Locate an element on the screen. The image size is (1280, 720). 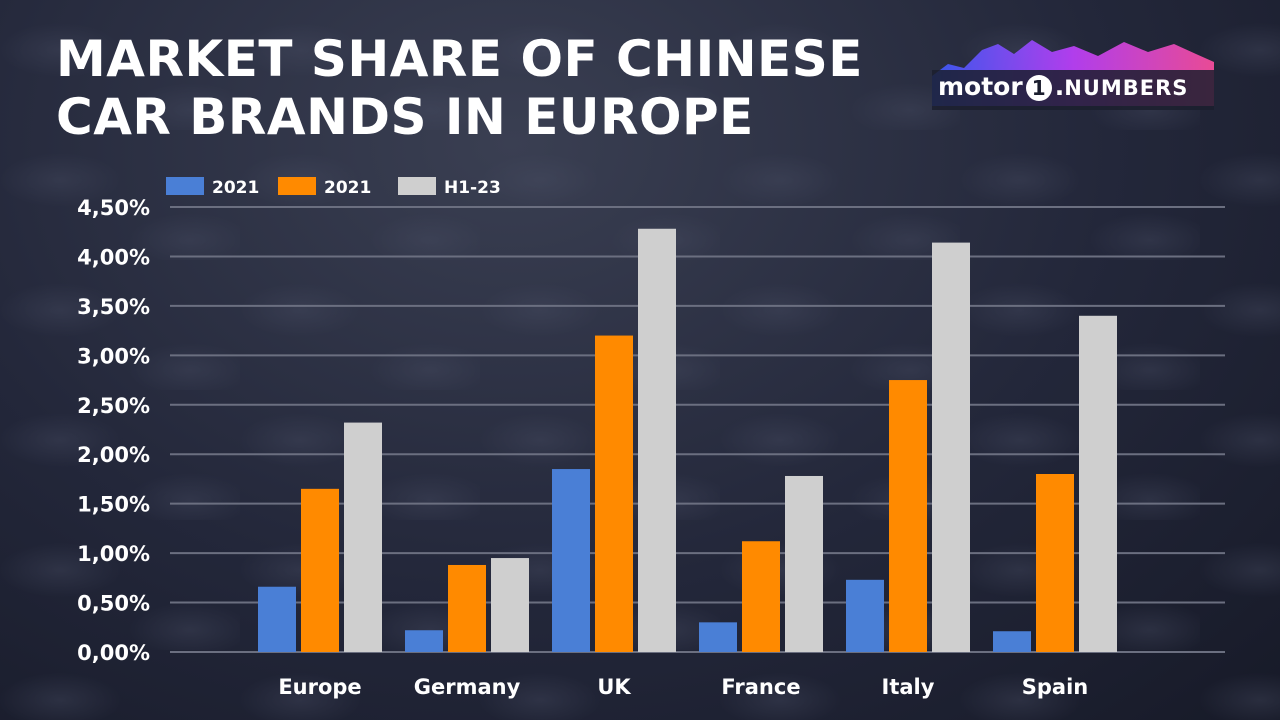
motor1-logo is located at coordinates (1073, 75).